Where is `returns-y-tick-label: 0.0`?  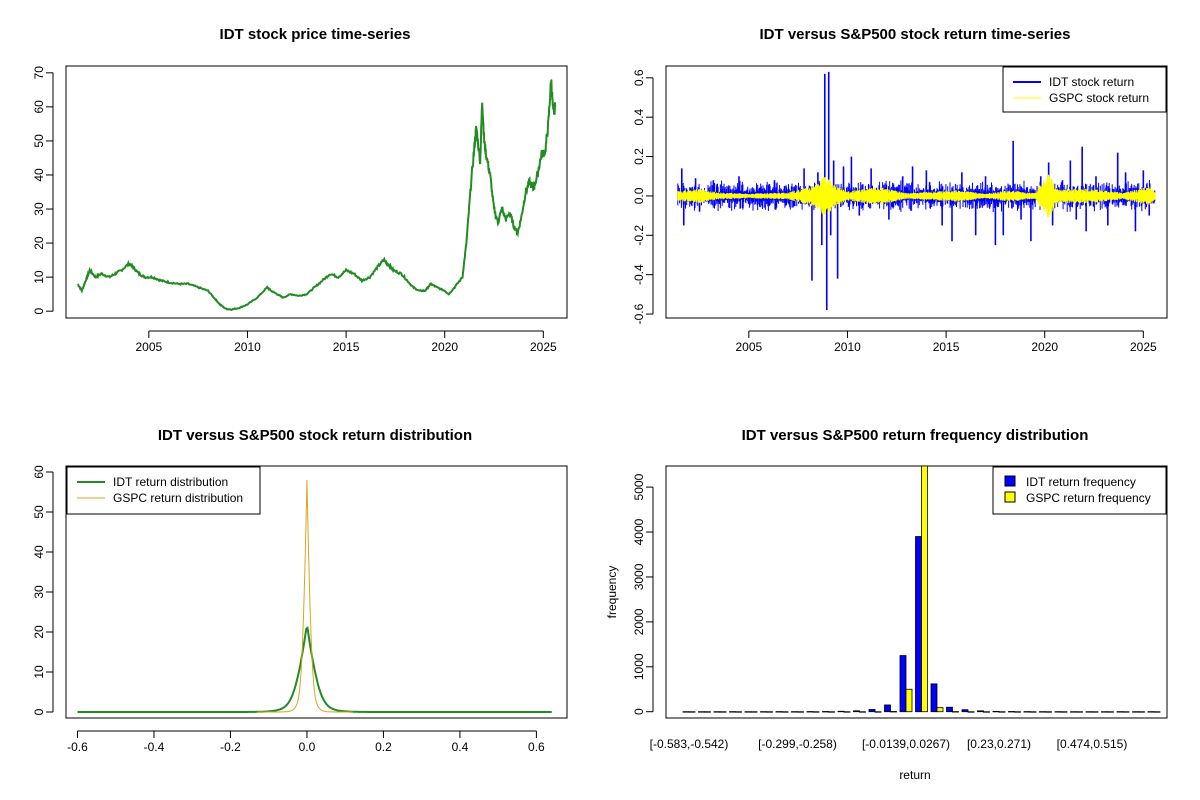
returns-y-tick-label: 0.0 is located at coordinates (639, 195).